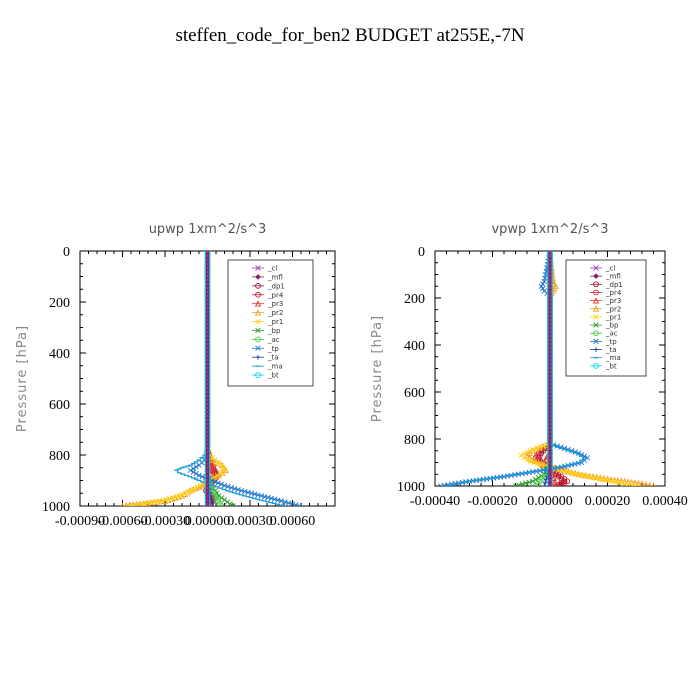 Image resolution: width=700 pixels, height=700 pixels. What do you see at coordinates (273, 376) in the screenshot?
I see `upwp-legend-label-bt: _bt` at bounding box center [273, 376].